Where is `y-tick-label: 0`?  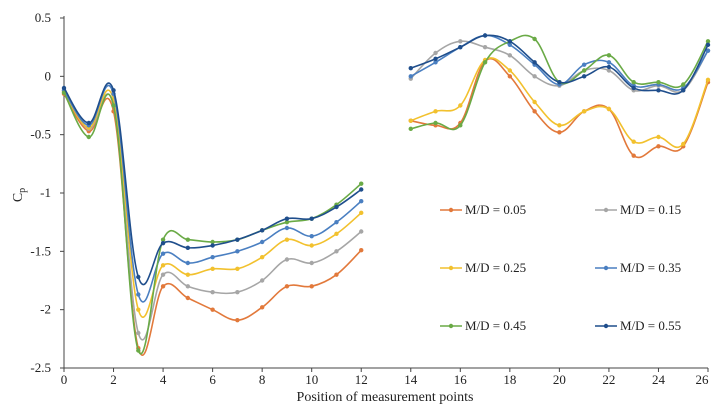
y-tick-label: 0 is located at coordinates (48, 75).